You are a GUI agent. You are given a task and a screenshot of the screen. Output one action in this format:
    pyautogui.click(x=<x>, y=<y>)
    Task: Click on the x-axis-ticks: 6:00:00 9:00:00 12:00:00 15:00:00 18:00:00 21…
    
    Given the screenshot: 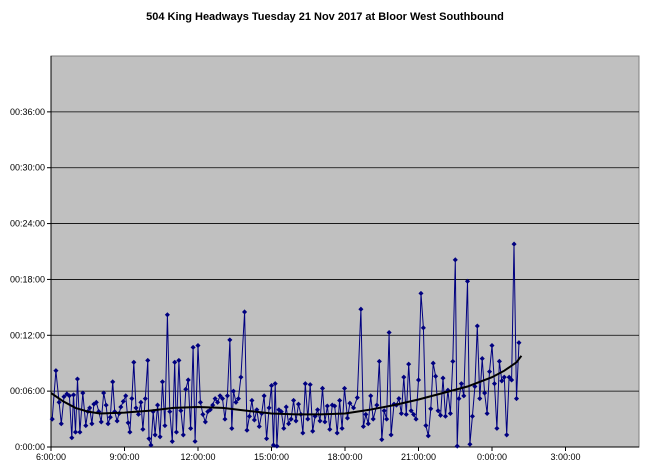 What is the action you would take?
    pyautogui.click(x=308, y=454)
    